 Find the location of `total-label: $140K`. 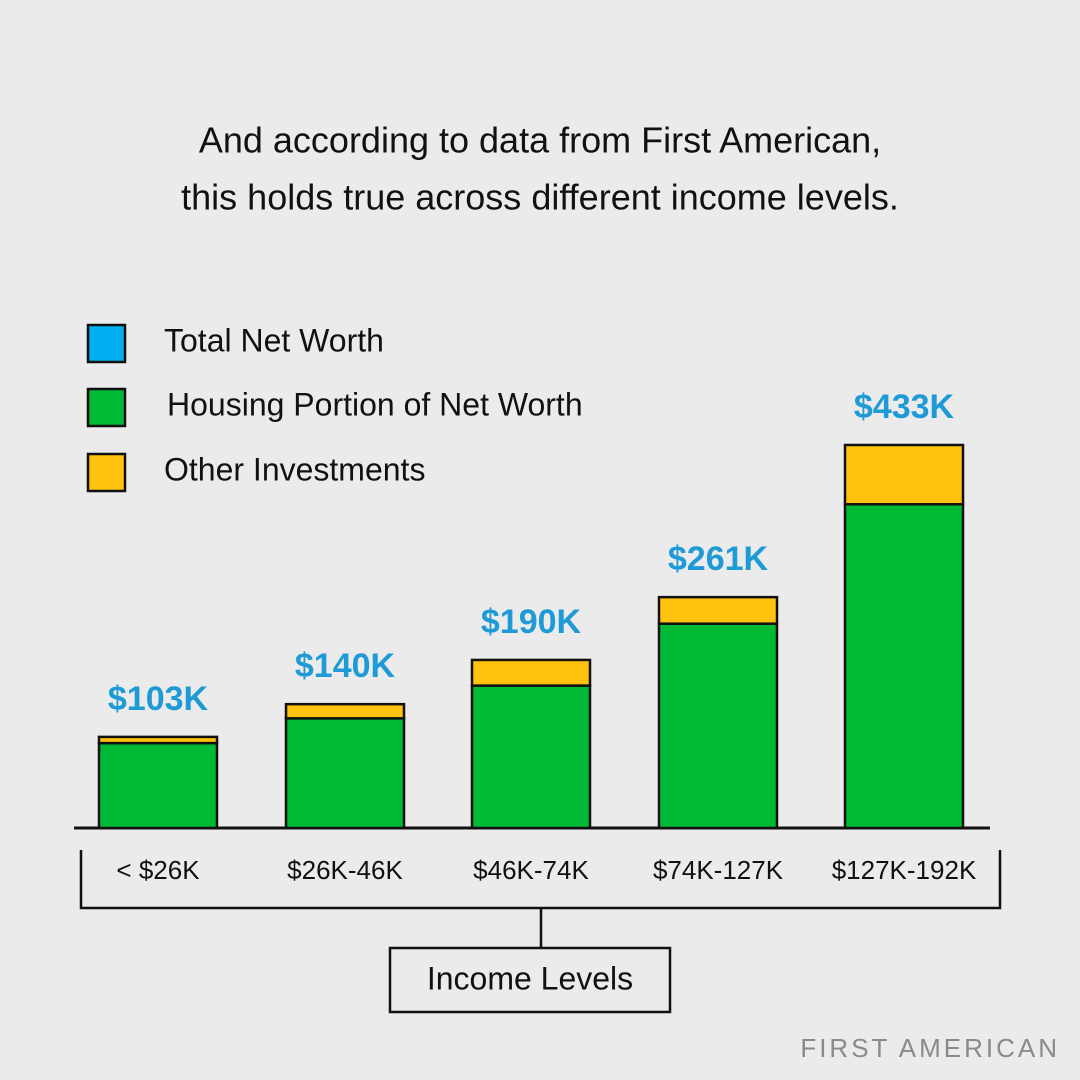

total-label: $140K is located at coordinates (345, 666).